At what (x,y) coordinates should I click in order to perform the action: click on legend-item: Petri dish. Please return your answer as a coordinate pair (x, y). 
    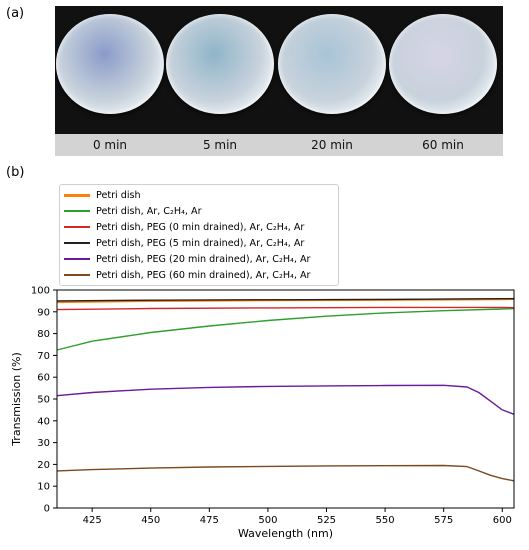
    Looking at the image, I should click on (102, 195).